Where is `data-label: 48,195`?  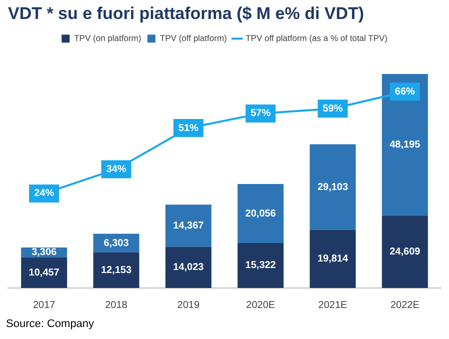 data-label: 48,195 is located at coordinates (405, 145).